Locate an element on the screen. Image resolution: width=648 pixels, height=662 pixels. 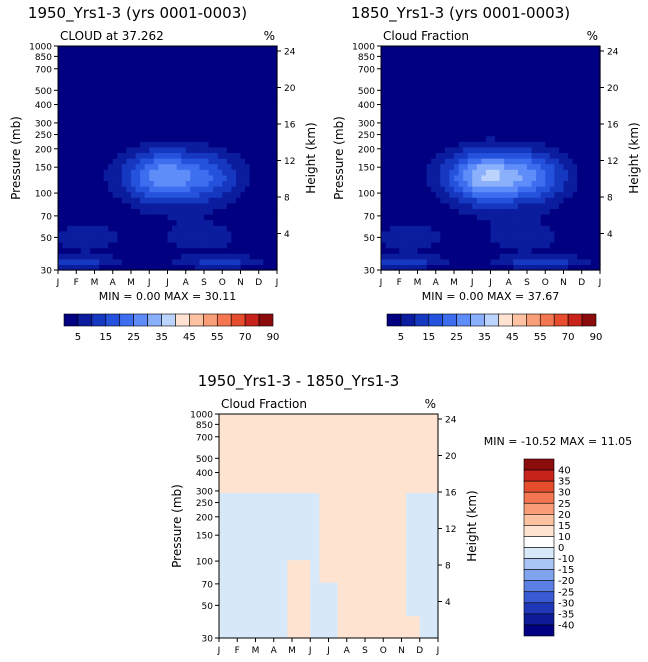
x-tick-label: A is located at coordinates (113, 283).